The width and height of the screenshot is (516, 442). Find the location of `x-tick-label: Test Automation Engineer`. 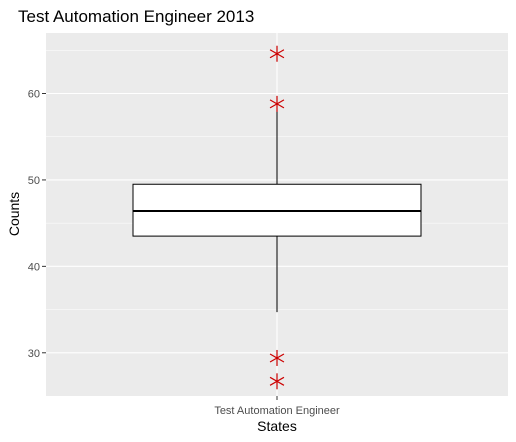

x-tick-label: Test Automation Engineer is located at coordinates (277, 411).